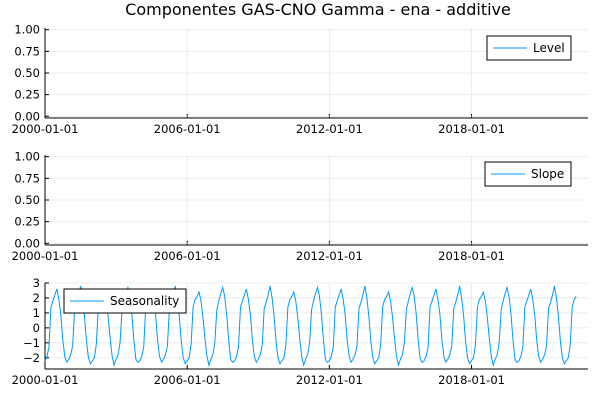 The height and width of the screenshot is (400, 600). I want to click on legend: Level, so click(529, 48).